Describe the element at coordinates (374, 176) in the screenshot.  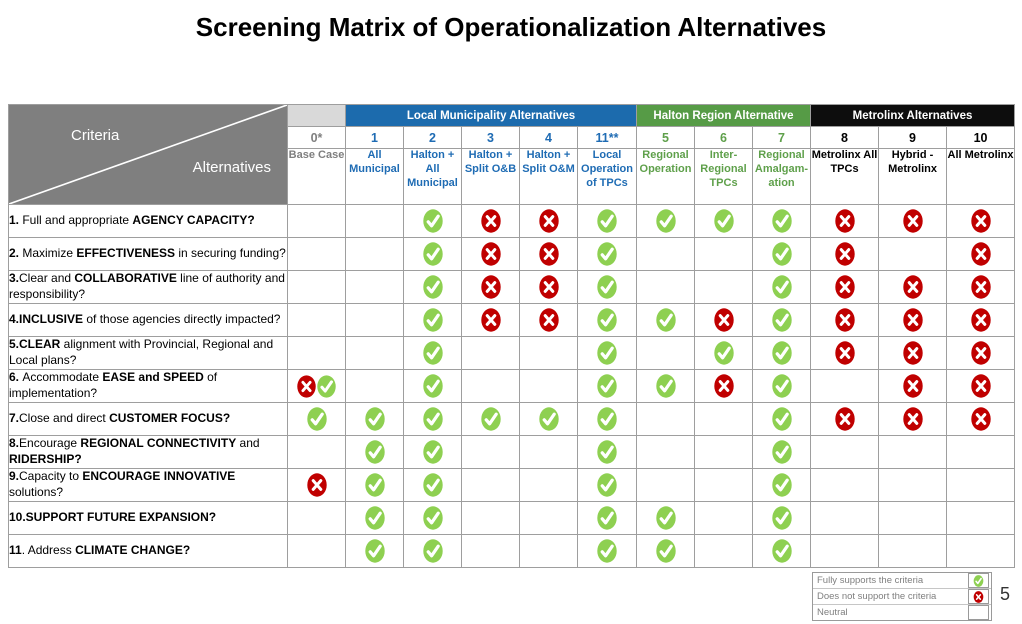
I see `column-name-1: All Municipal` at that location.